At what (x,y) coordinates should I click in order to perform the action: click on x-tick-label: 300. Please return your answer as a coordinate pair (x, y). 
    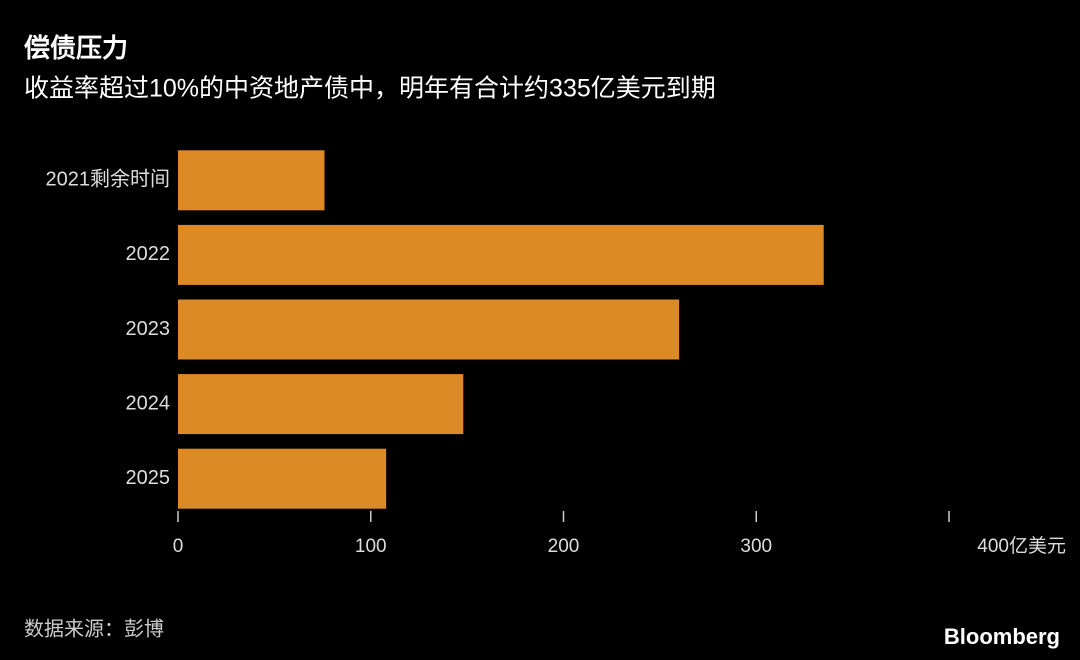
    Looking at the image, I should click on (756, 546).